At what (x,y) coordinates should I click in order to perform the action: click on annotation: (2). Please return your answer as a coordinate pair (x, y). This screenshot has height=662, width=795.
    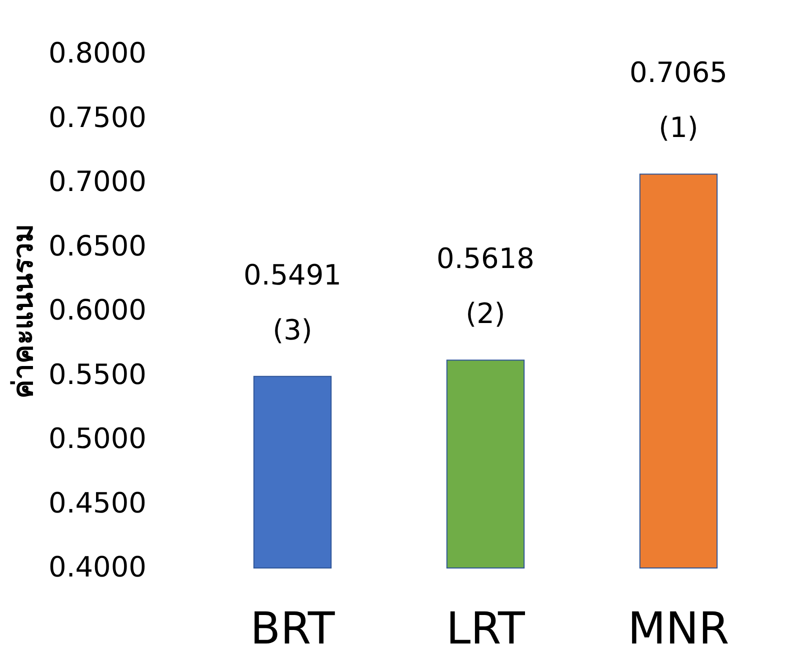
    Looking at the image, I should click on (486, 313).